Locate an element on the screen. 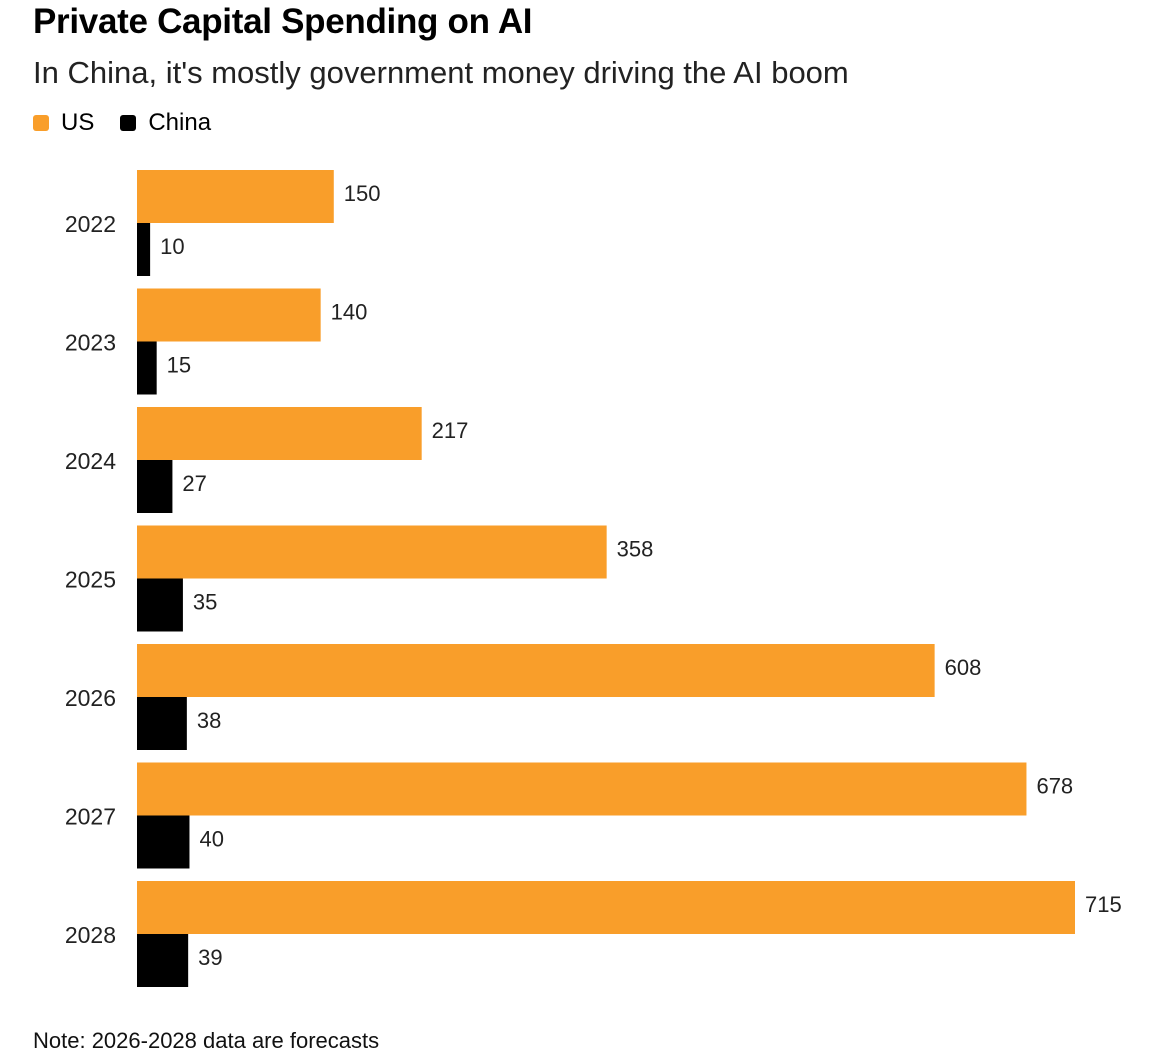 The height and width of the screenshot is (1054, 1170). chart-note: Note: 2026-2028 data are forecasts is located at coordinates (206, 1040).